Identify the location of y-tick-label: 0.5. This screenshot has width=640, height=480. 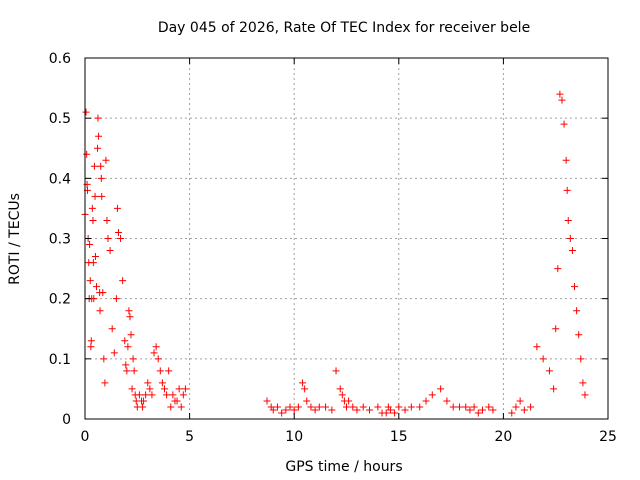
(60, 119).